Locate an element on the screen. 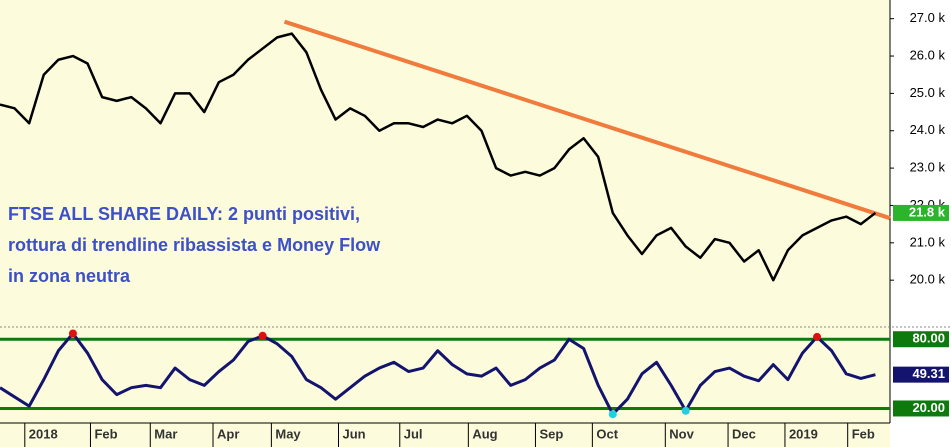 The image size is (951, 447). x-tick-label: Dec is located at coordinates (744, 433).